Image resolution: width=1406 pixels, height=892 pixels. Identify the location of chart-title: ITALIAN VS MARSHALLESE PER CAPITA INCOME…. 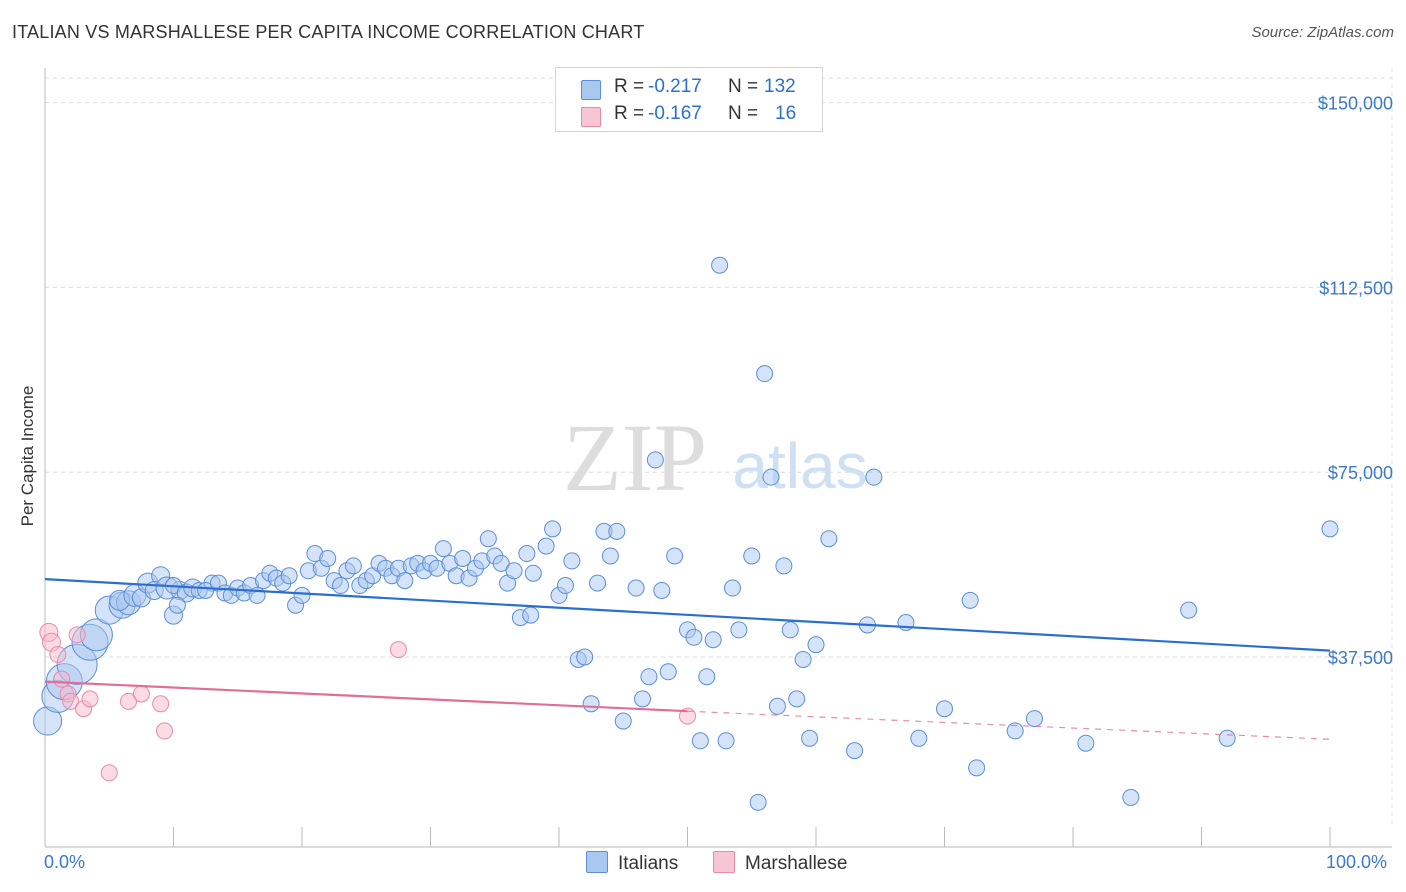
(328, 32).